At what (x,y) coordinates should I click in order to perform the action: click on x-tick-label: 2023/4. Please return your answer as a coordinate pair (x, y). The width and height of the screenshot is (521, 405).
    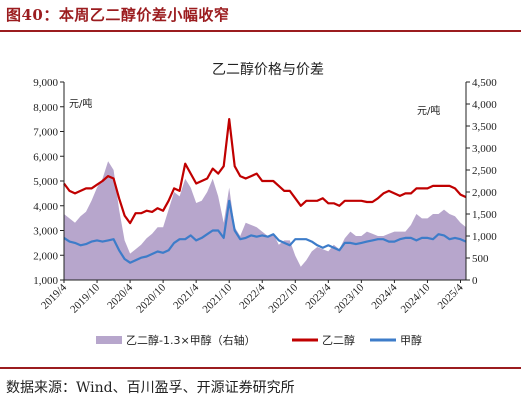
    Looking at the image, I should click on (318, 296).